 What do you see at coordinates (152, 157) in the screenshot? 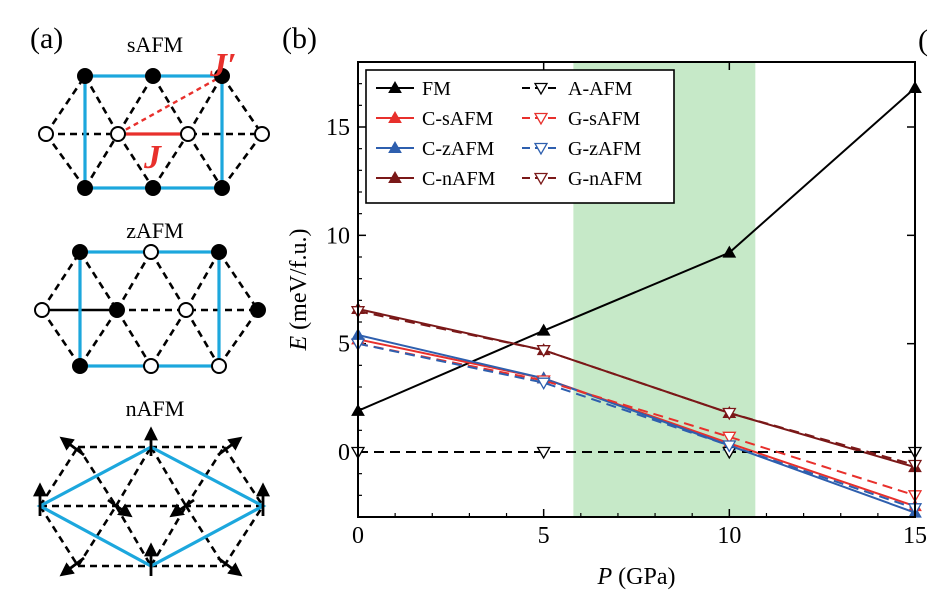
I see `j-label: J` at bounding box center [152, 157].